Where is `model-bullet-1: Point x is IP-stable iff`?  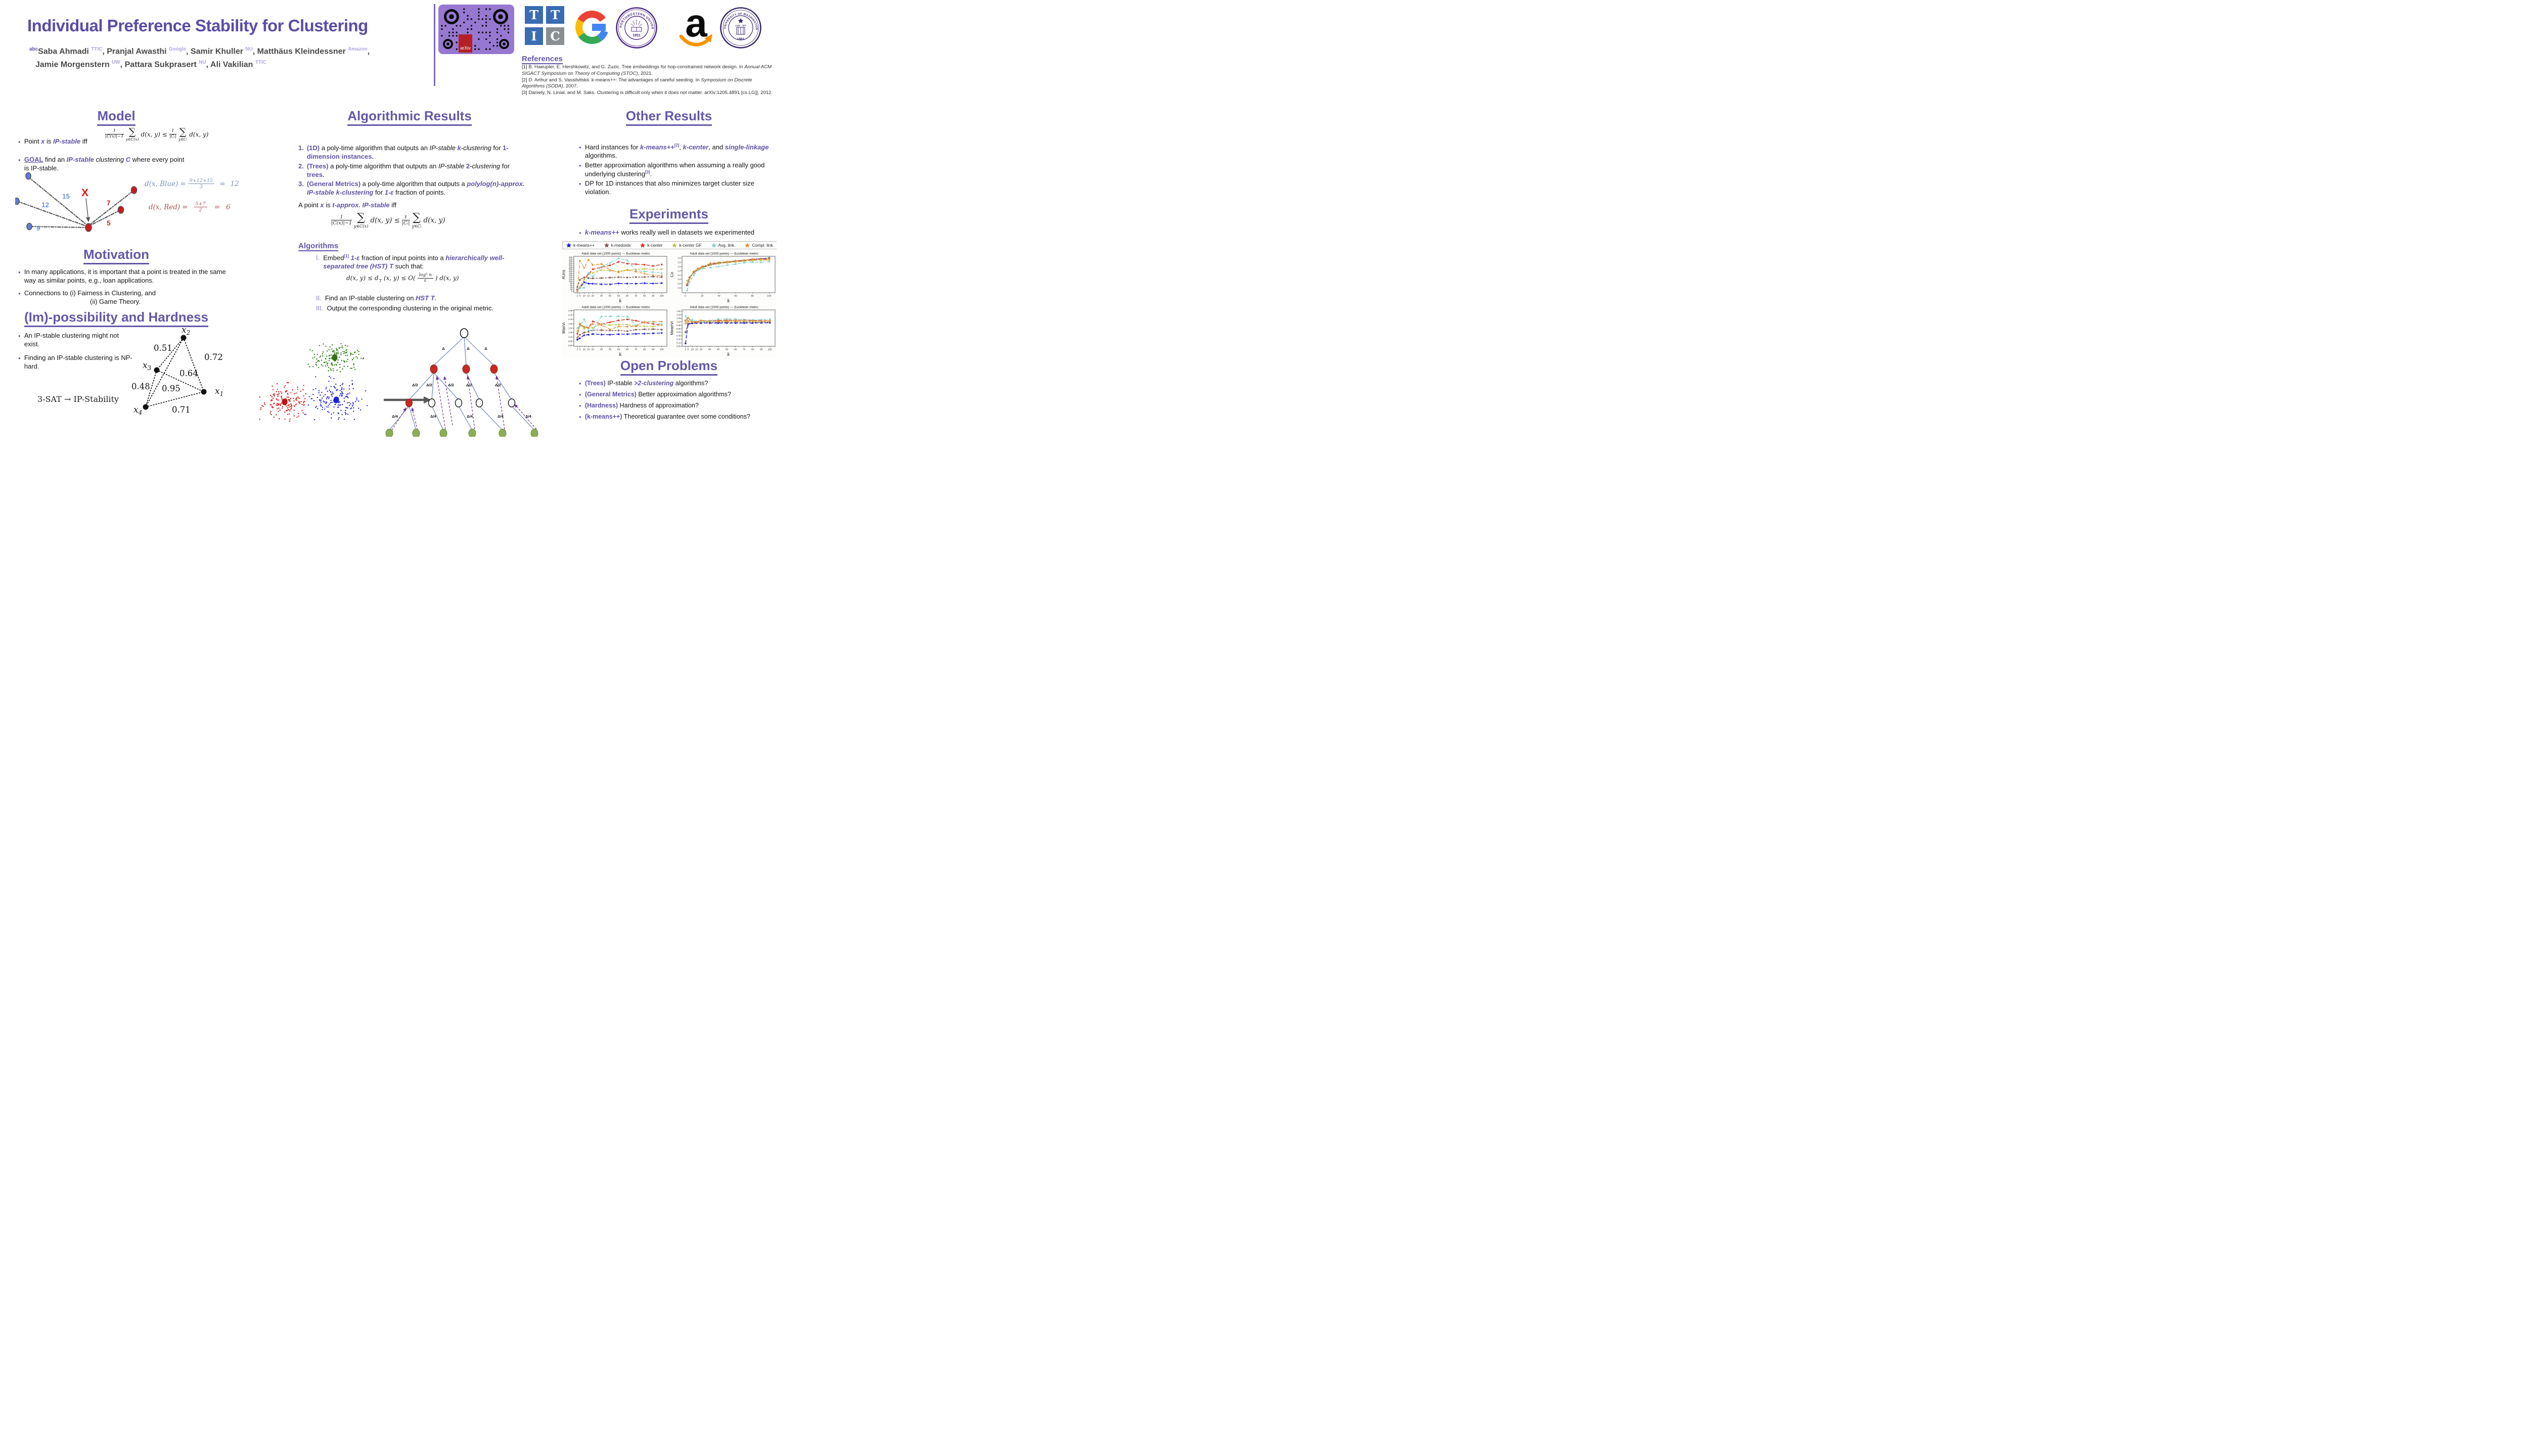 model-bullet-1: Point x is IP-stable iff is located at coordinates (63, 142).